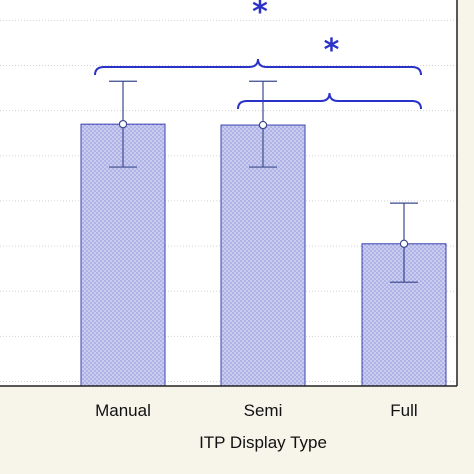  I want to click on mean-marker-full, so click(403, 243).